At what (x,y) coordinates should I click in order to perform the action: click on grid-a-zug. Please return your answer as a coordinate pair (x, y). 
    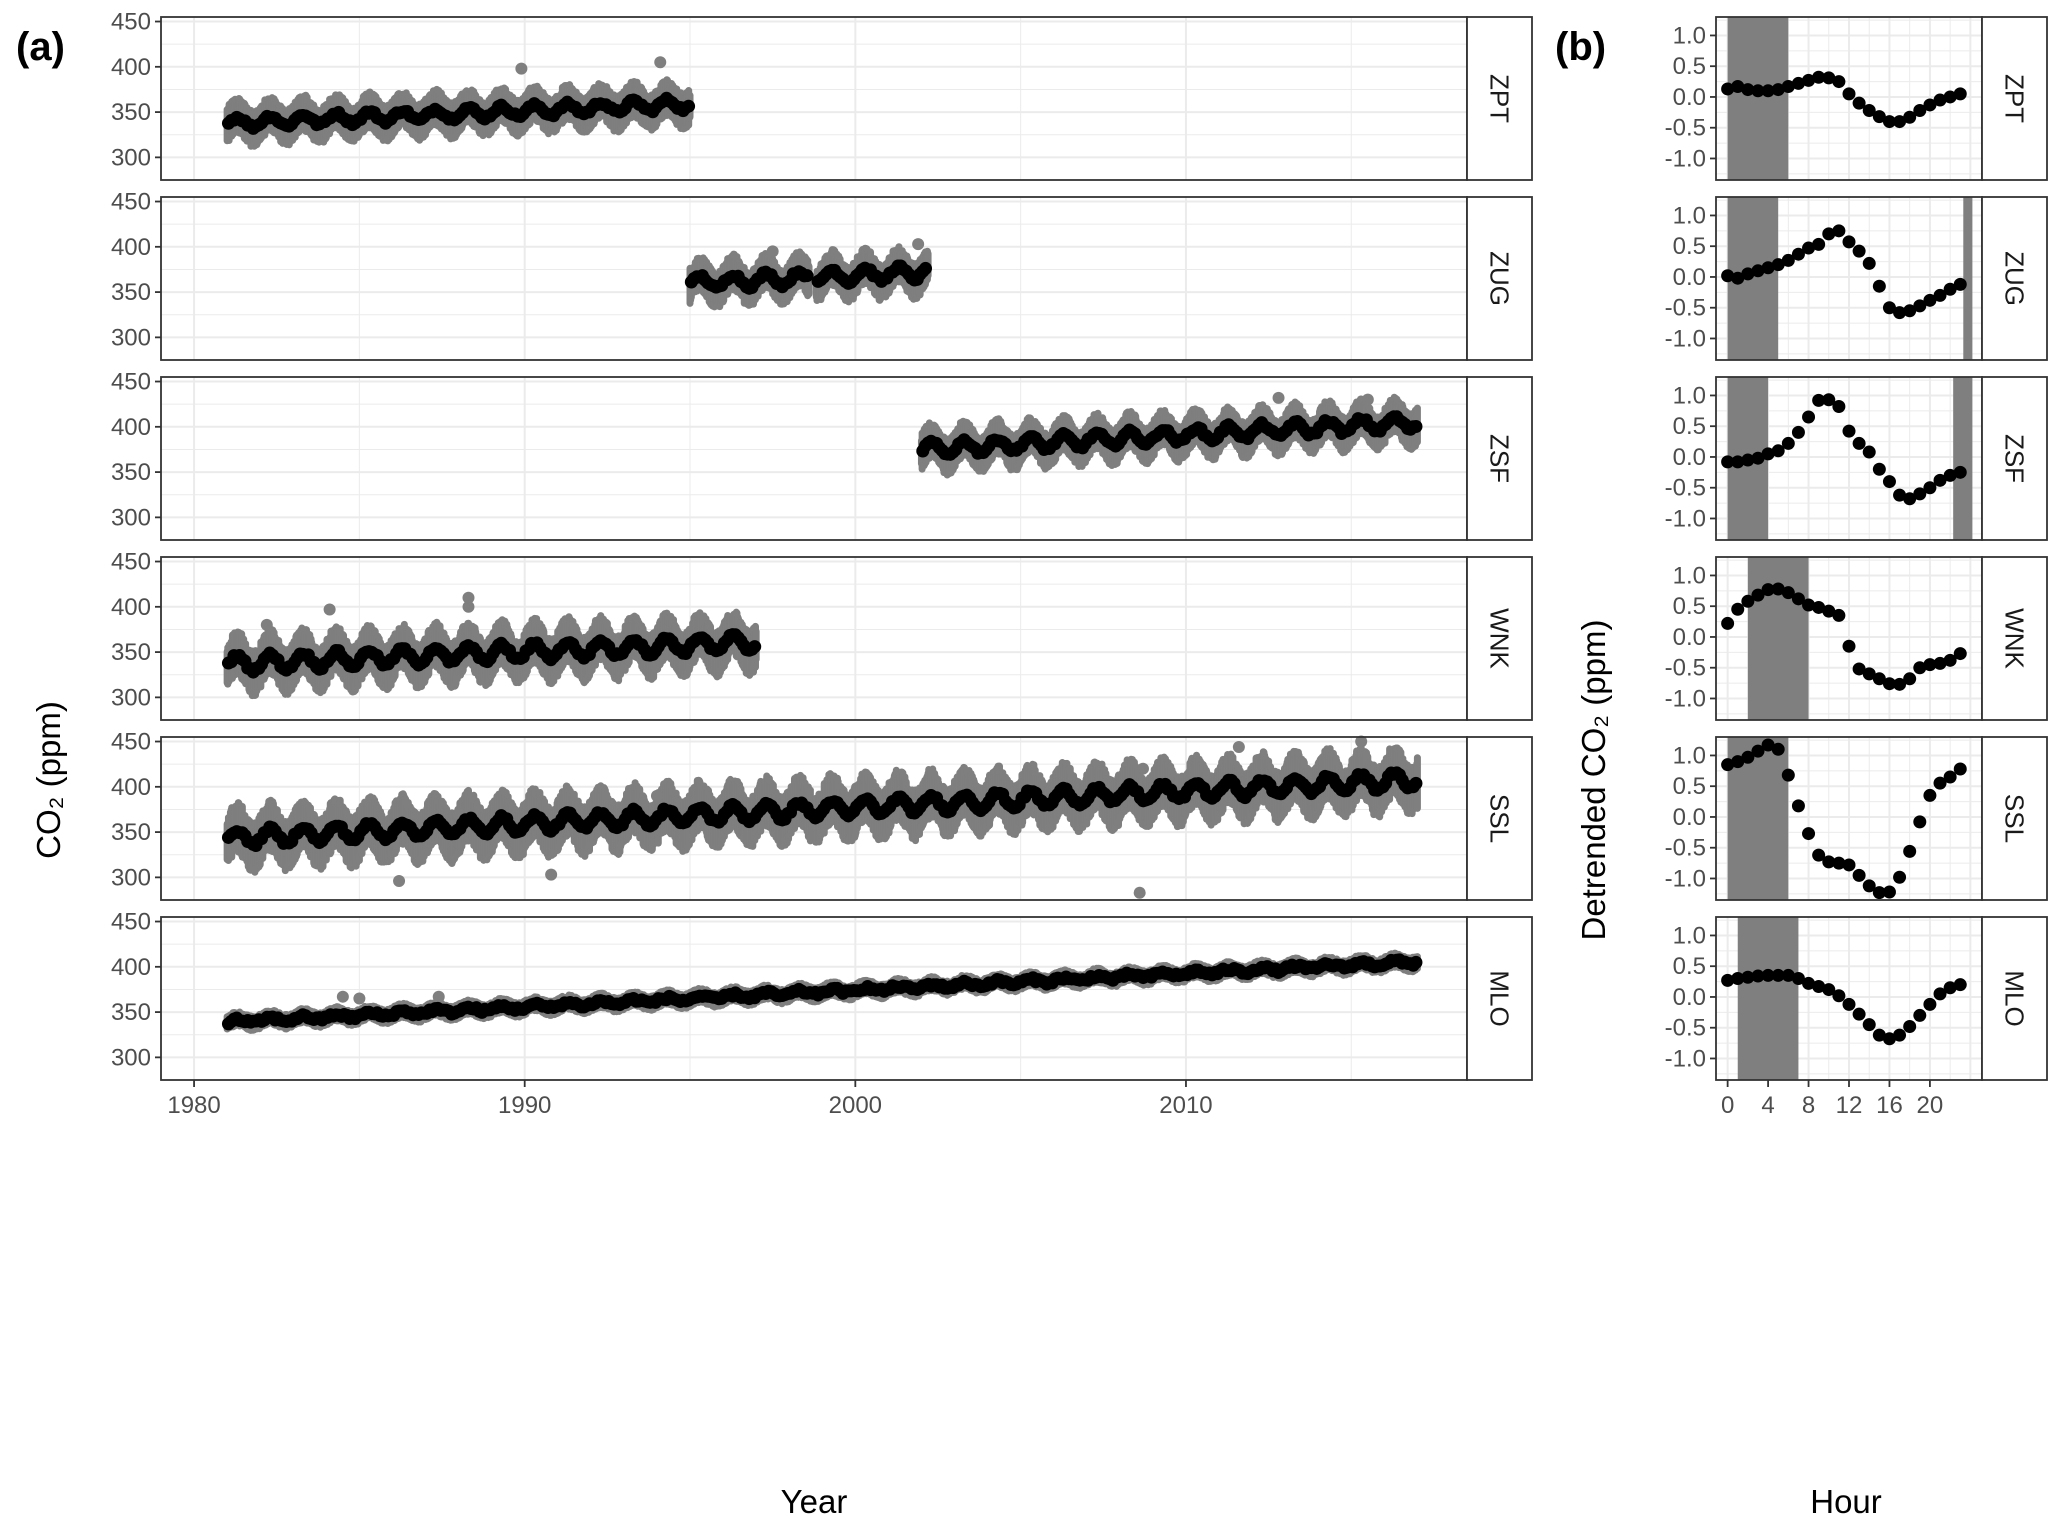
    Looking at the image, I should click on (814, 279).